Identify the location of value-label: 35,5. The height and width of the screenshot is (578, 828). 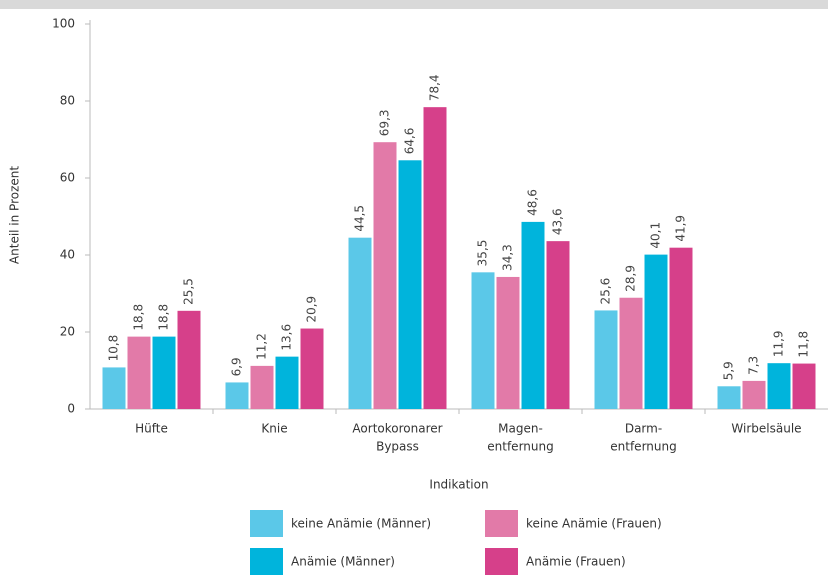
(483, 253).